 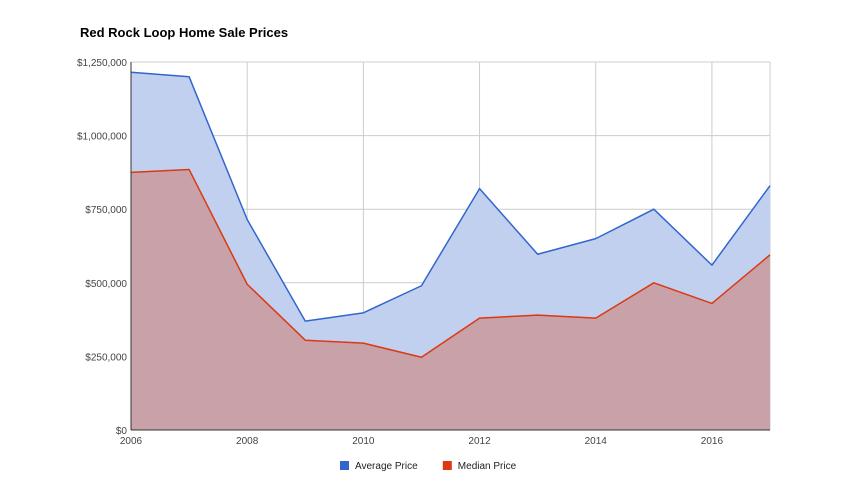 What do you see at coordinates (106, 357) in the screenshot?
I see `y-tick-label: $250,000` at bounding box center [106, 357].